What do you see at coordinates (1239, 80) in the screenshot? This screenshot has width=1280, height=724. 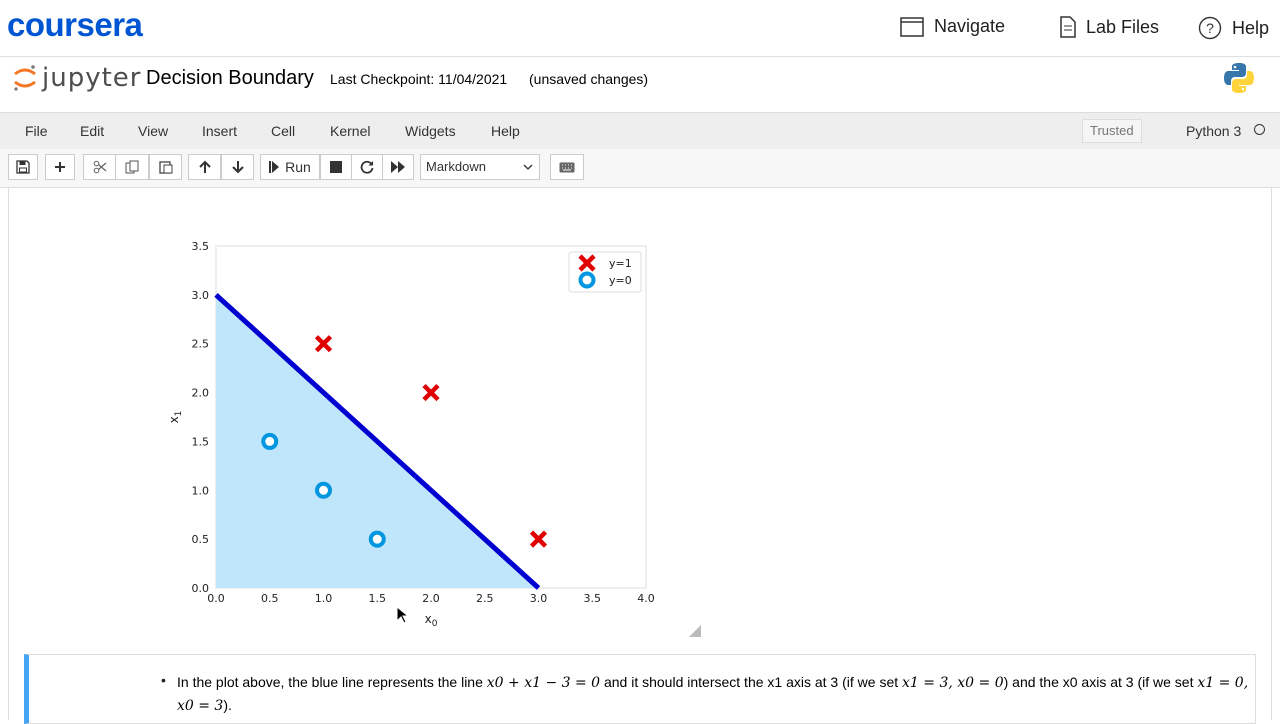 I see `python-logo-icon` at bounding box center [1239, 80].